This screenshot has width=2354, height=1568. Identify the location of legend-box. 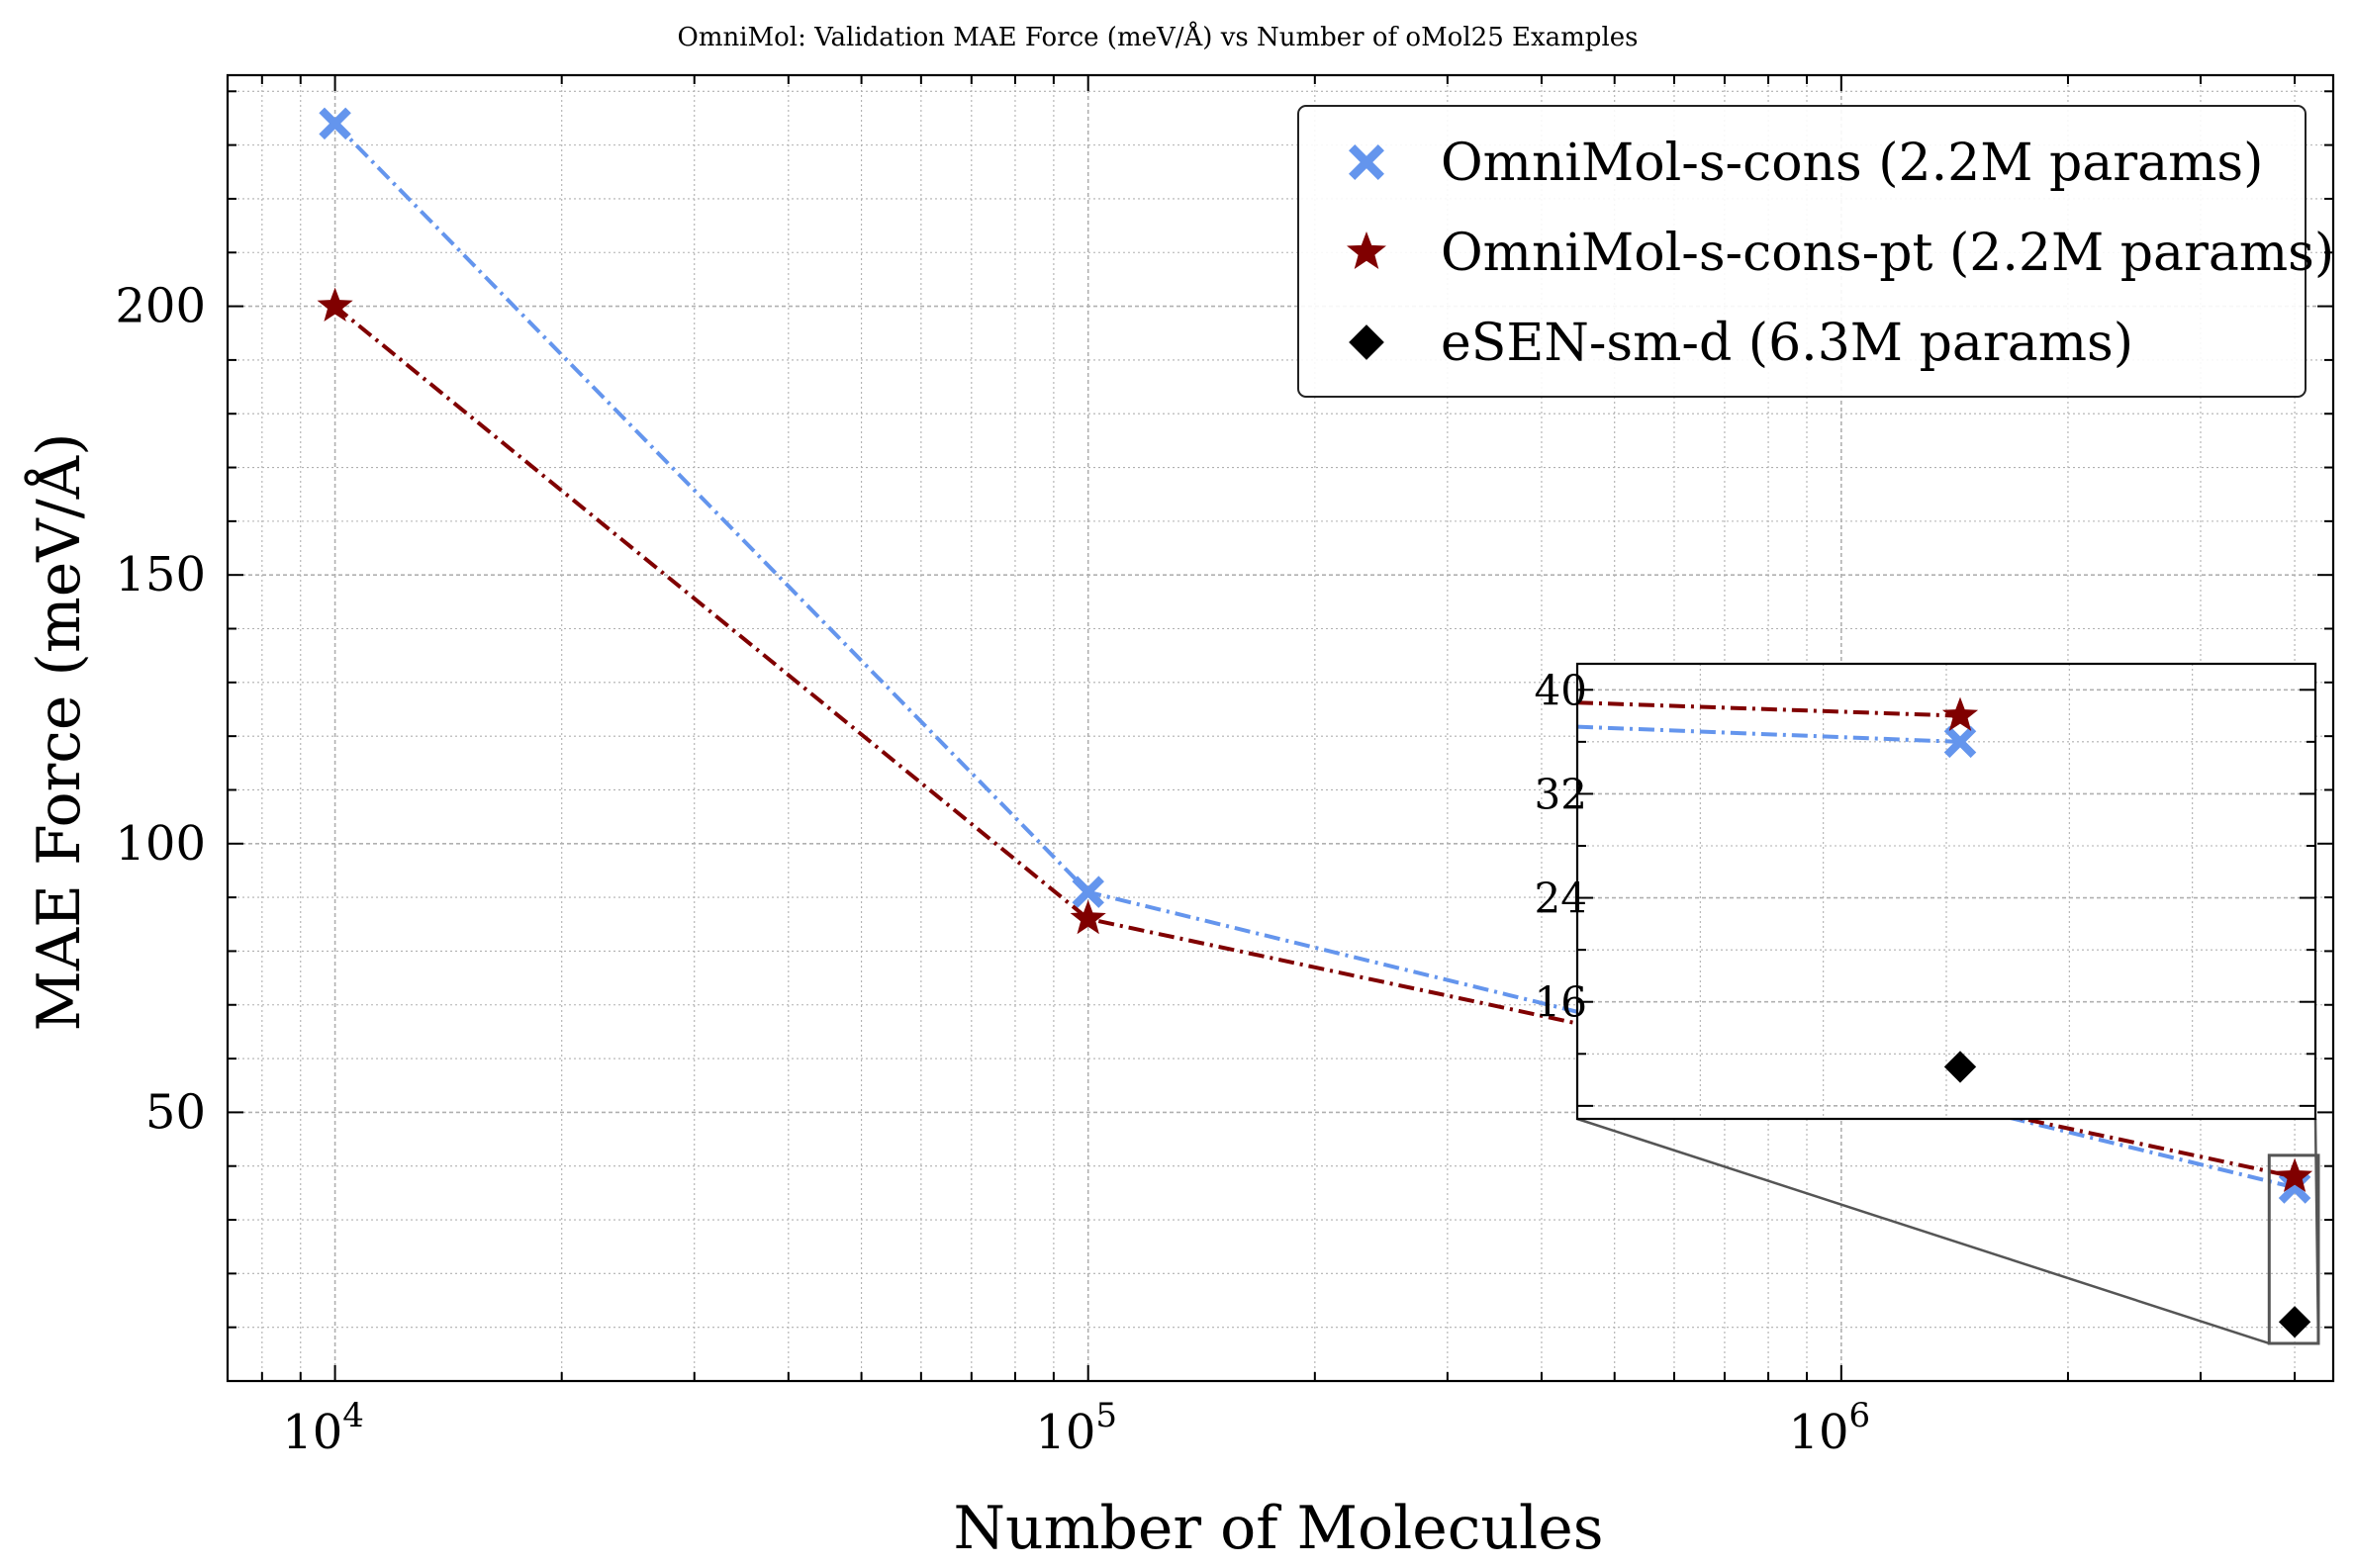
(1802, 251).